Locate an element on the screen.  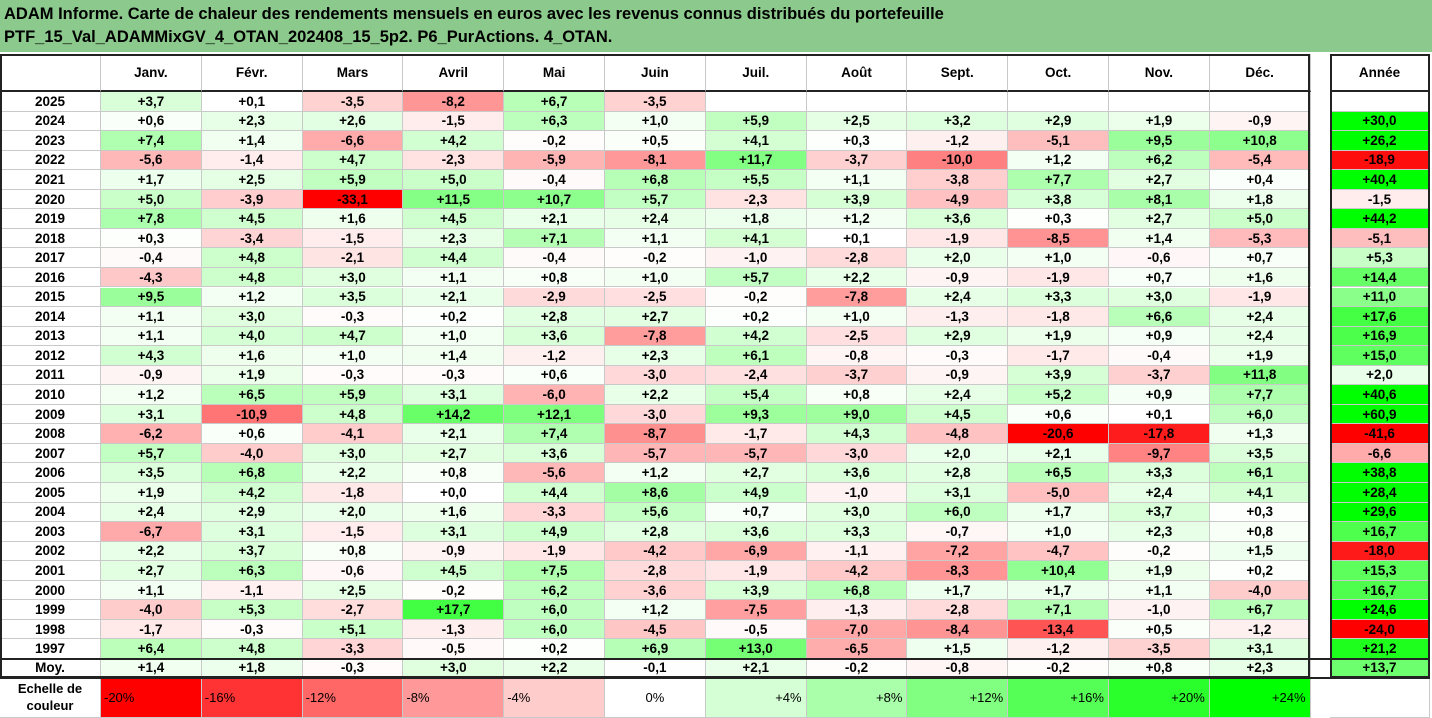
heatmap-cell is located at coordinates (1058, 102).